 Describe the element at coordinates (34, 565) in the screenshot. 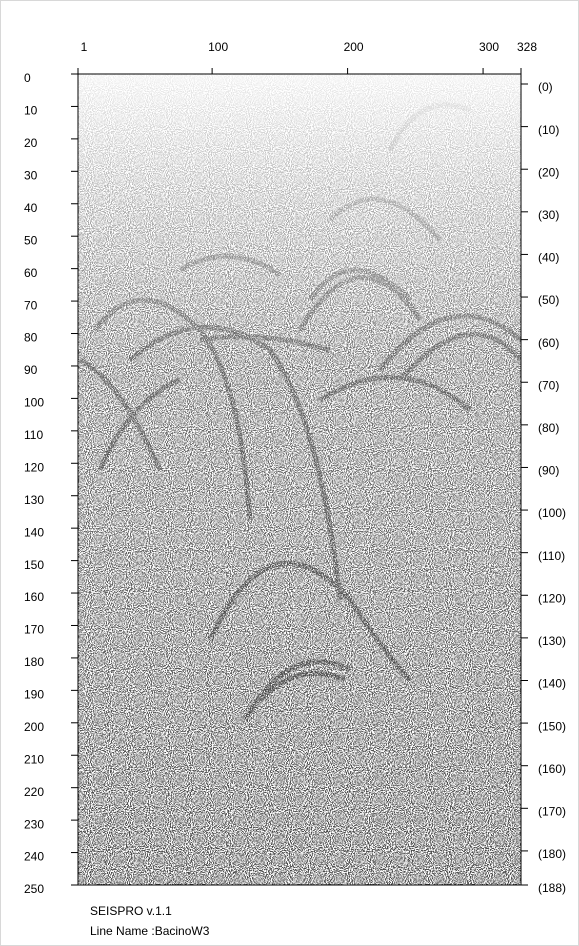

I see `y-tick-label: 150` at that location.